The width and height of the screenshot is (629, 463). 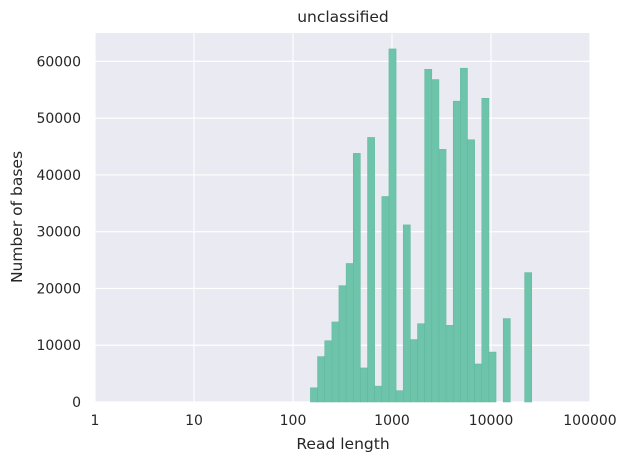 I want to click on x-tick-label: 1000, so click(x=392, y=421).